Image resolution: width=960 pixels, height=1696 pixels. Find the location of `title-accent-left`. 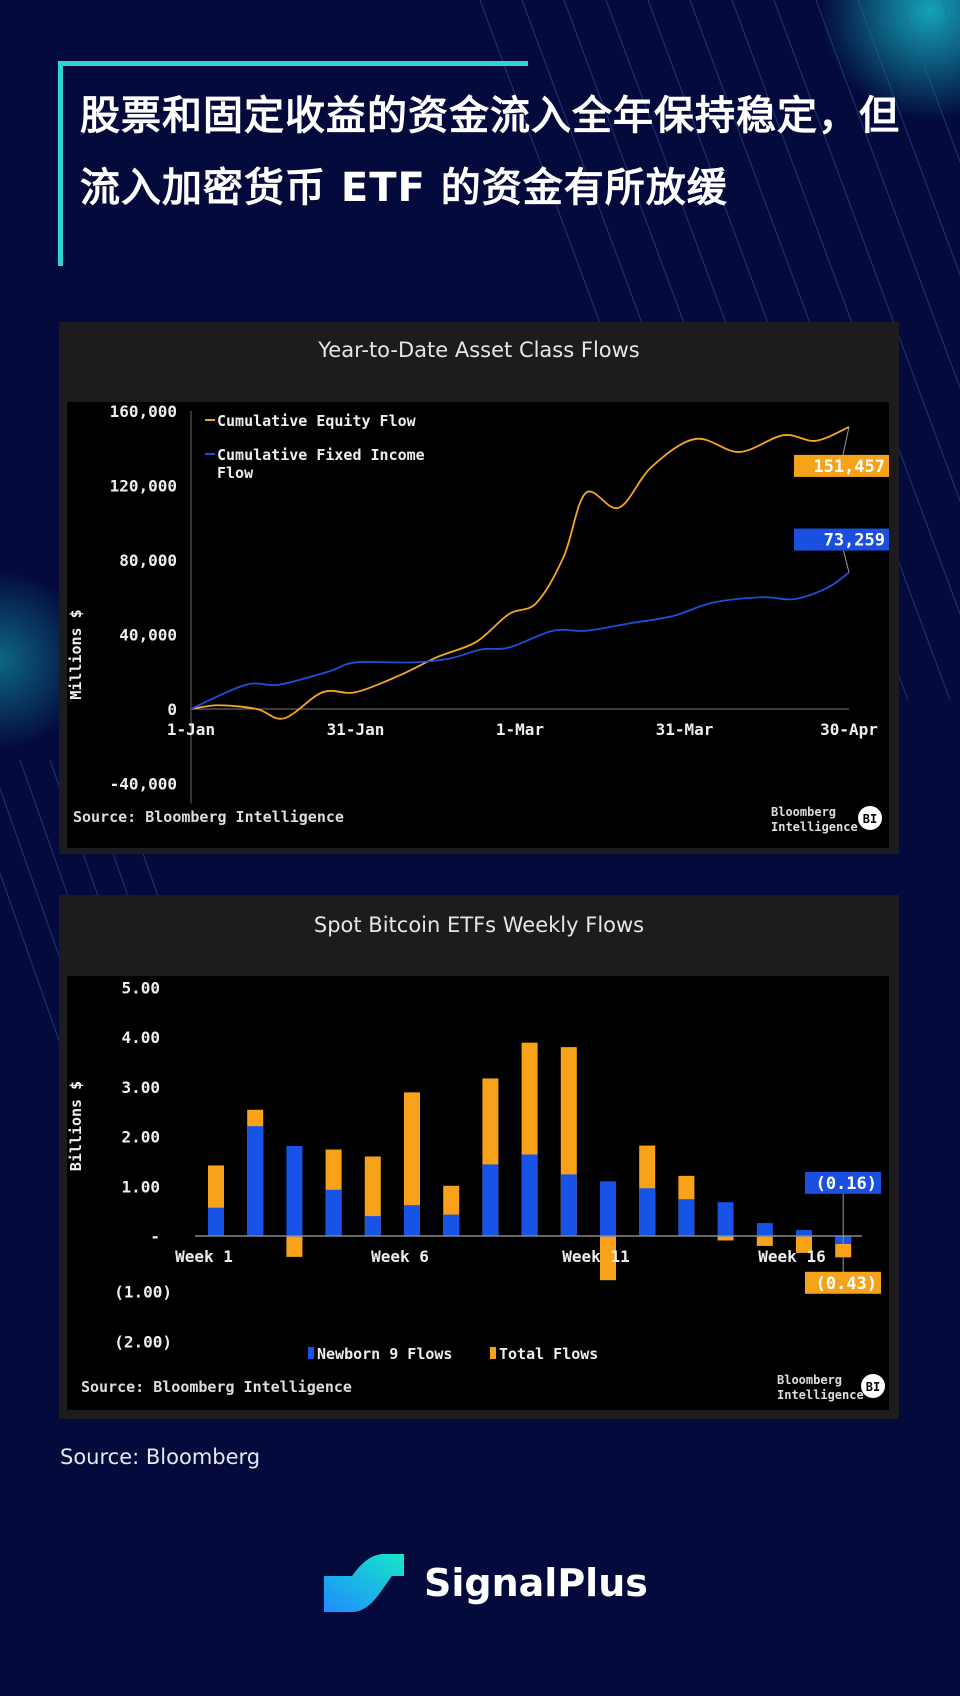

title-accent-left is located at coordinates (60, 163).